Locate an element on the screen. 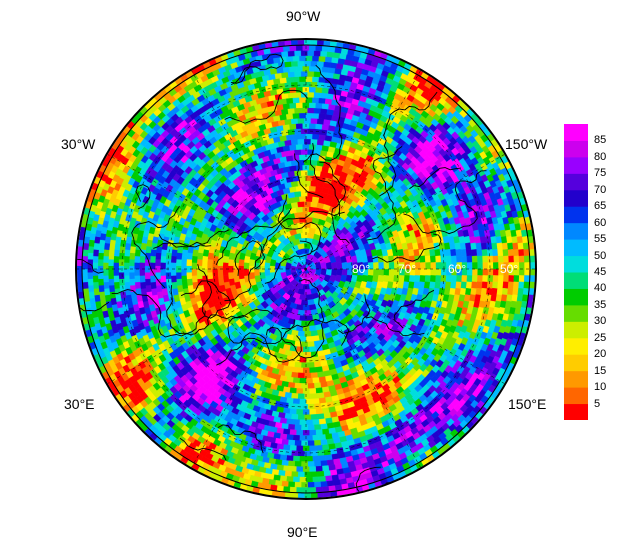 The image size is (625, 552). colorbar-tick-label: 5 is located at coordinates (597, 403).